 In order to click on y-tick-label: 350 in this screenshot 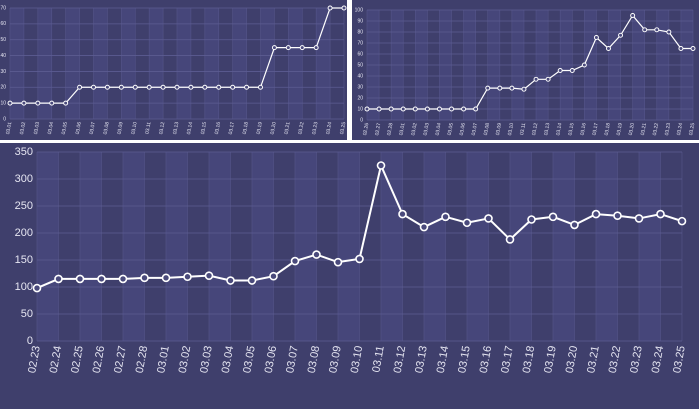, I will do `click(24, 152)`.